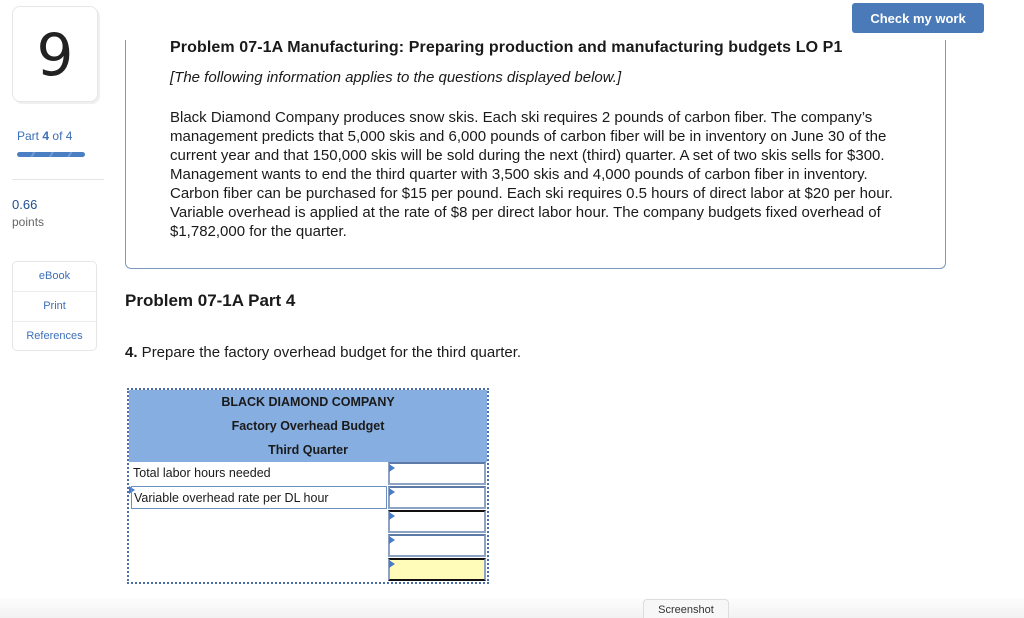 The image size is (1024, 618). What do you see at coordinates (202, 473) in the screenshot?
I see `row-label-total-labor-hours: Total labor hours needed` at bounding box center [202, 473].